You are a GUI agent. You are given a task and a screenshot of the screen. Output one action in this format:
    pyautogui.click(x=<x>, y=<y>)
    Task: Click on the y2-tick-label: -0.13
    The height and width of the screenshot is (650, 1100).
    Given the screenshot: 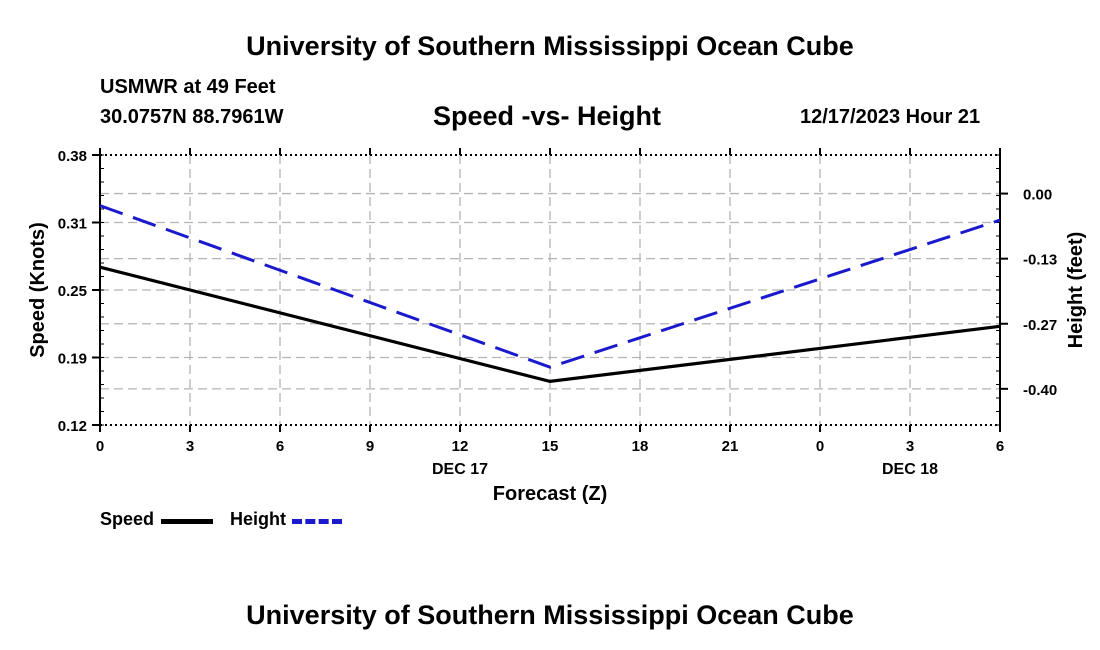 What is the action you would take?
    pyautogui.click(x=1040, y=260)
    